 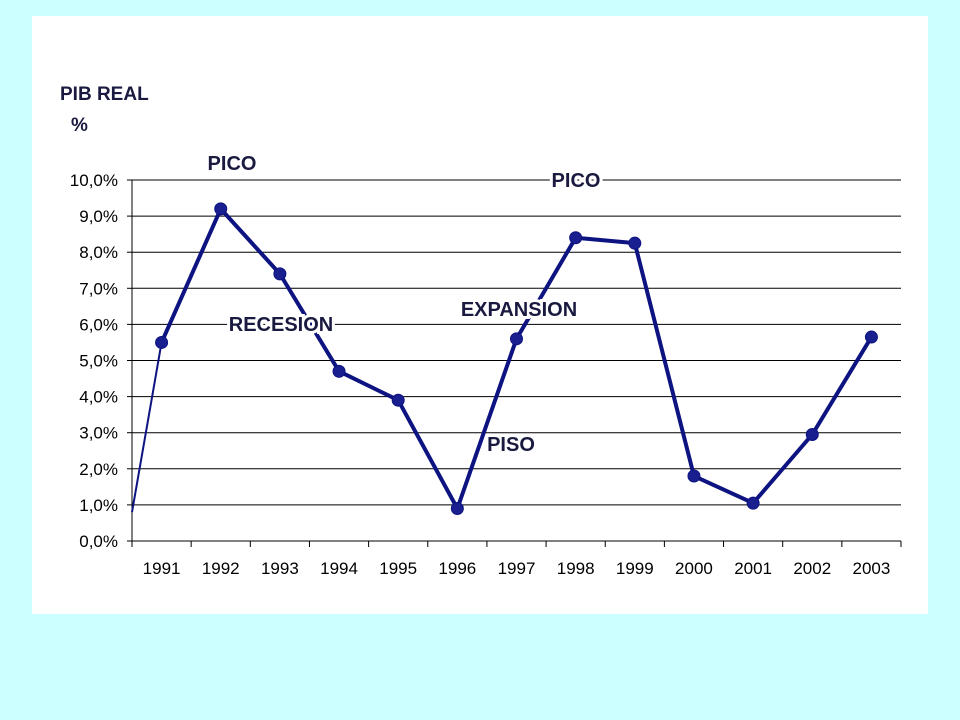 I want to click on annotation-pico-2: PICO, so click(x=576, y=181).